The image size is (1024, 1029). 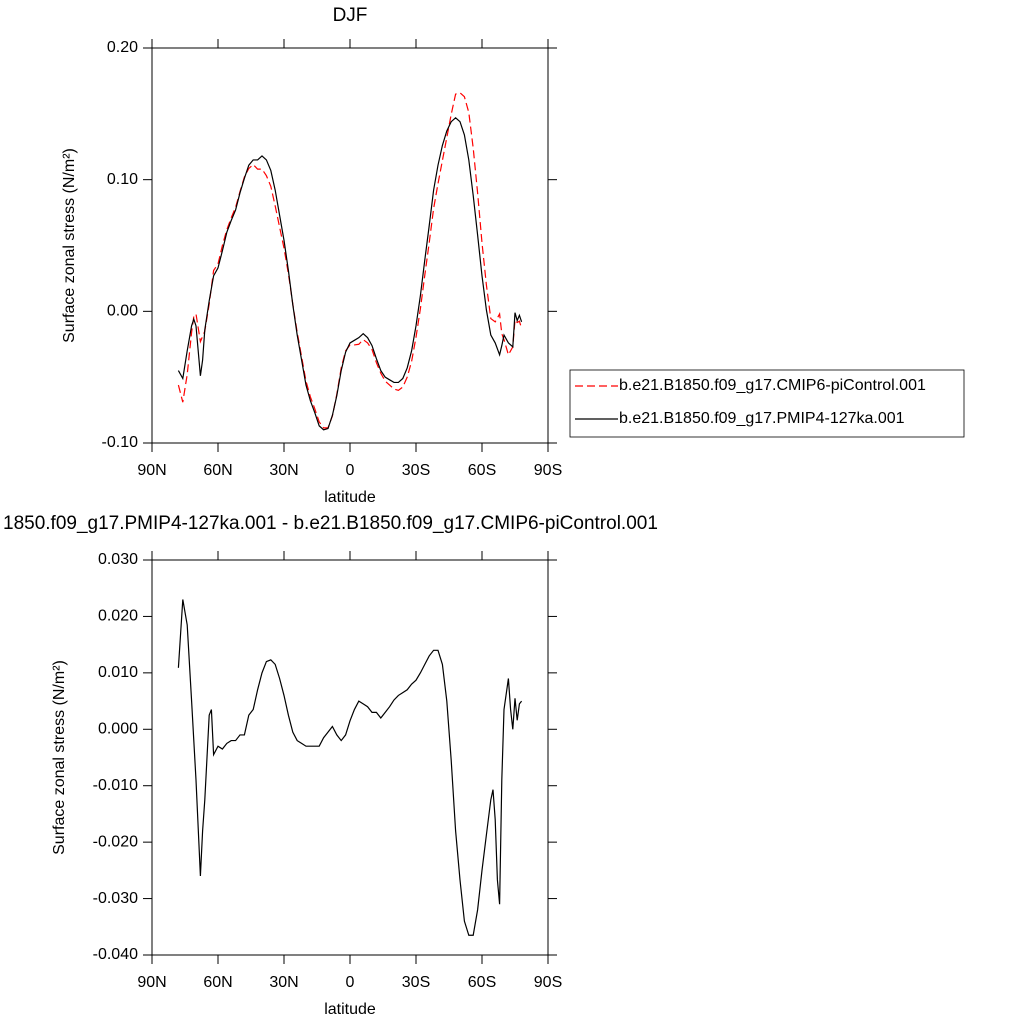 I want to click on y-tick-label: -0.040, so click(x=115, y=954).